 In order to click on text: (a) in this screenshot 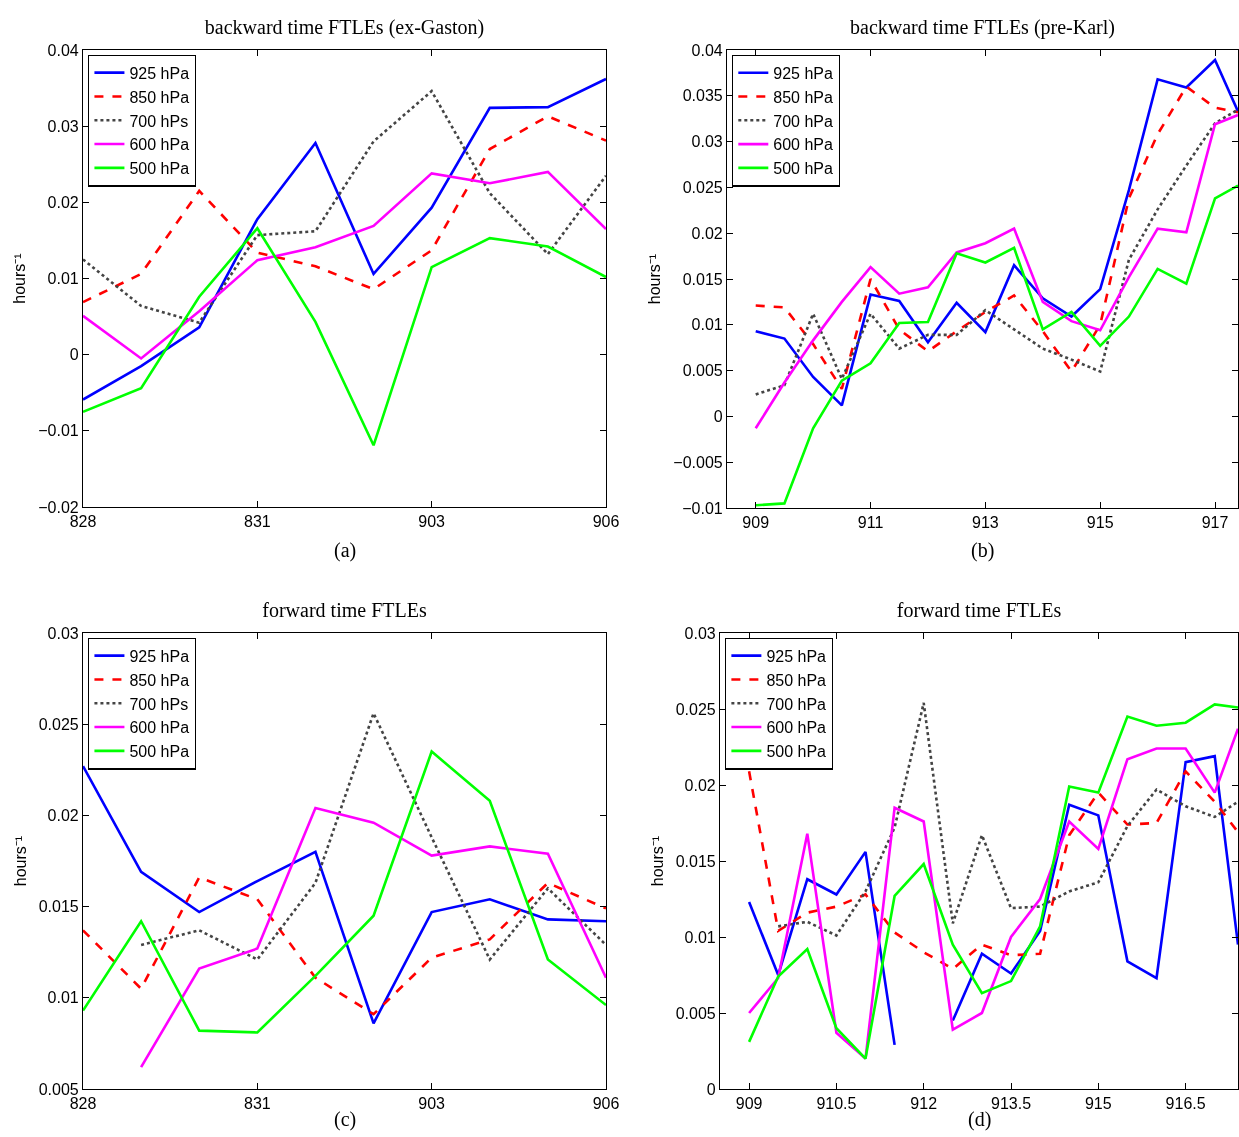, I will do `click(345, 550)`.